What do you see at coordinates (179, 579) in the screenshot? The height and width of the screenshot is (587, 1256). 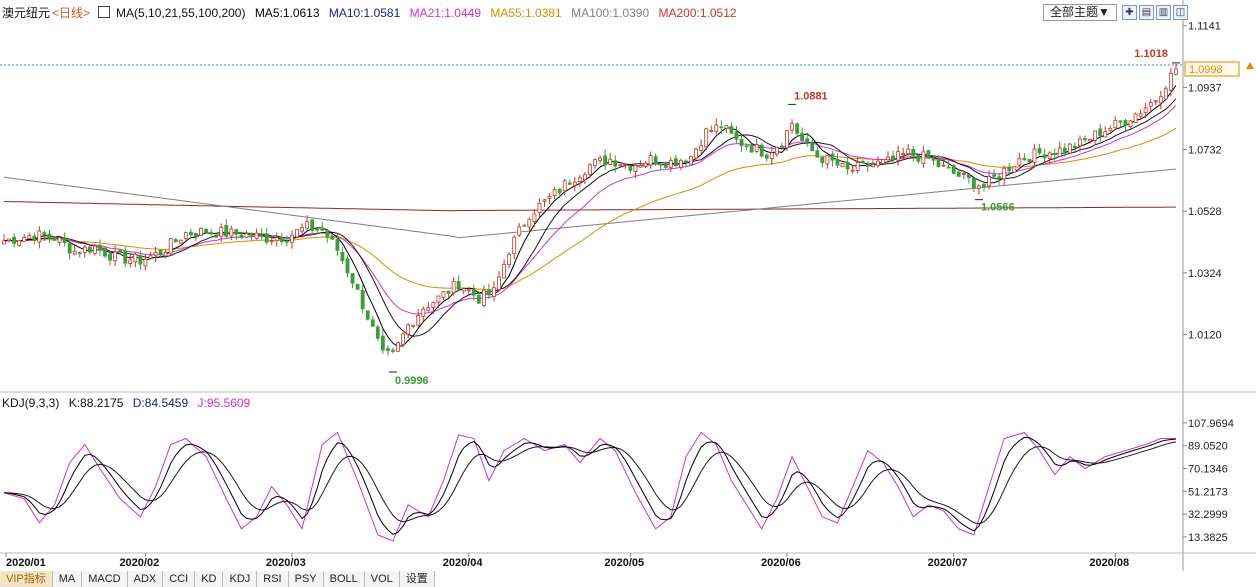 I see `tab-4: CCI` at bounding box center [179, 579].